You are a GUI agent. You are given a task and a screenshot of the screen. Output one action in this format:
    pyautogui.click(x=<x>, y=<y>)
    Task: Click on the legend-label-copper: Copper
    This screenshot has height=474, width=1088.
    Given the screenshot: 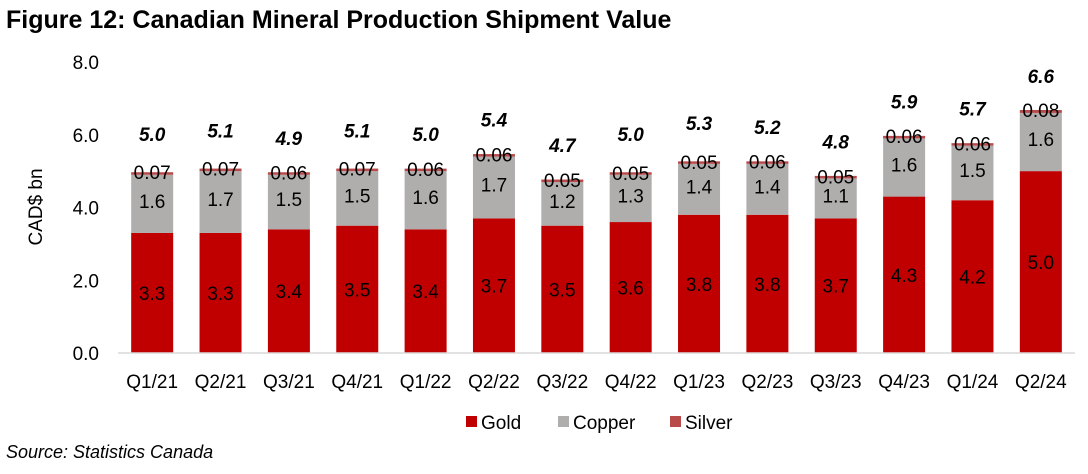 What is the action you would take?
    pyautogui.click(x=604, y=423)
    